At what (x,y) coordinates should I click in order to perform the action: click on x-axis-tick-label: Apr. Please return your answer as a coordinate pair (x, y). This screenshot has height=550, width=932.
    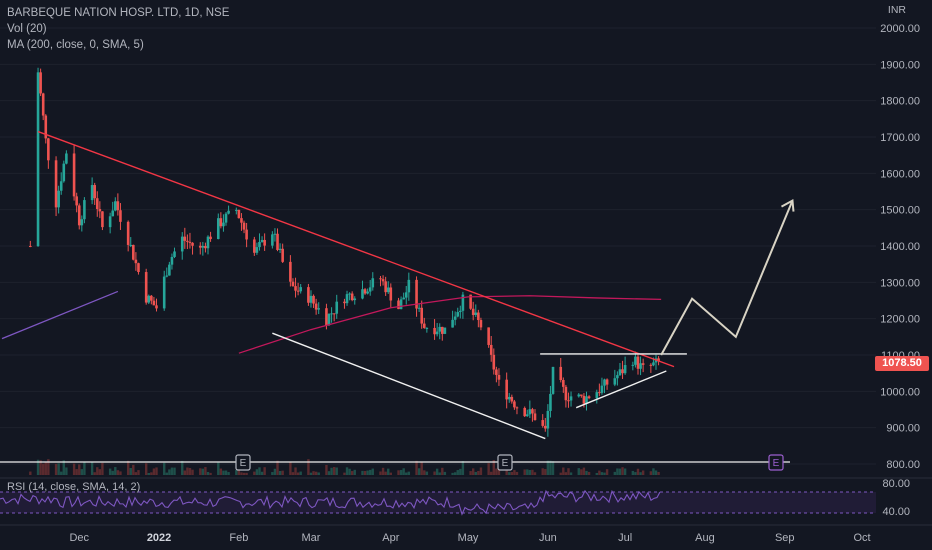
    Looking at the image, I should click on (390, 538).